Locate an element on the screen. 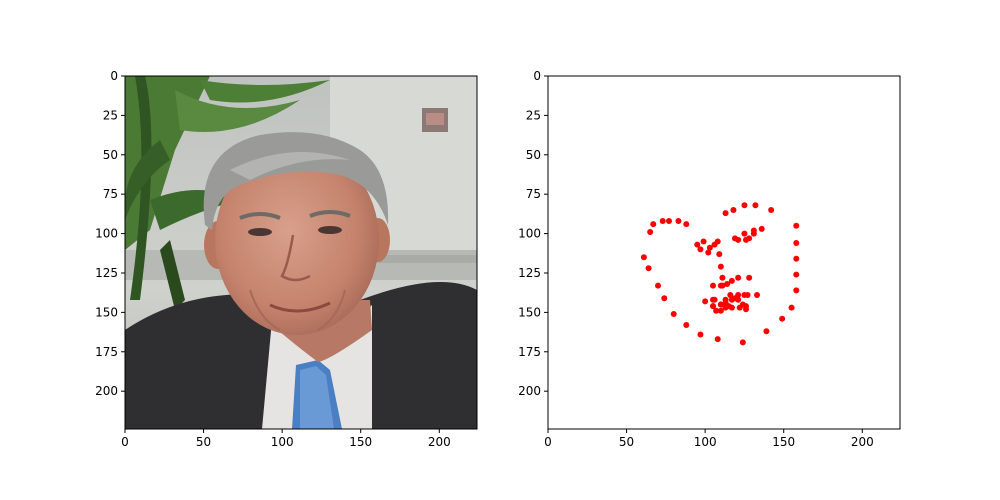 The width and height of the screenshot is (1000, 500). landmark-y-tick-label: 50 is located at coordinates (533, 155).